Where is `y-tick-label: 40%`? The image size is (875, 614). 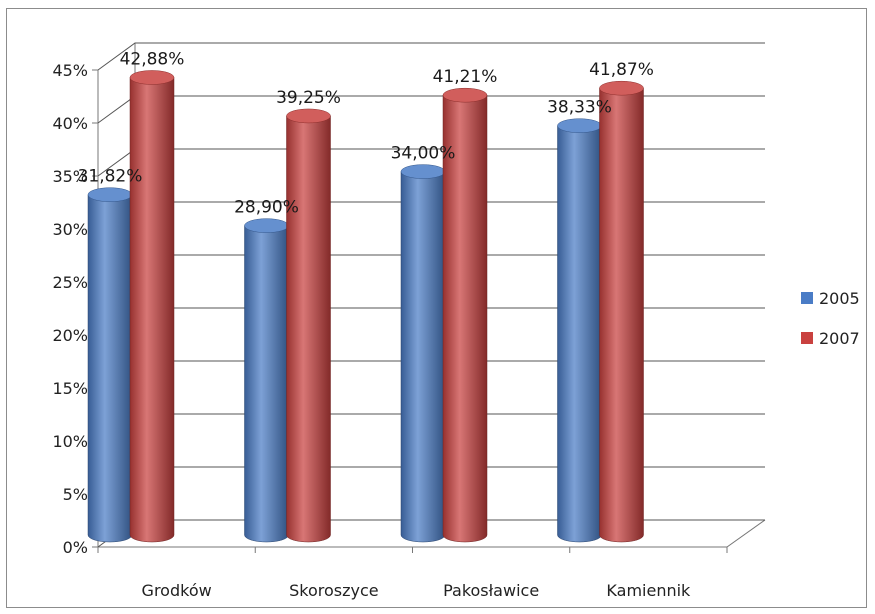 y-tick-label: 40% is located at coordinates (70, 123).